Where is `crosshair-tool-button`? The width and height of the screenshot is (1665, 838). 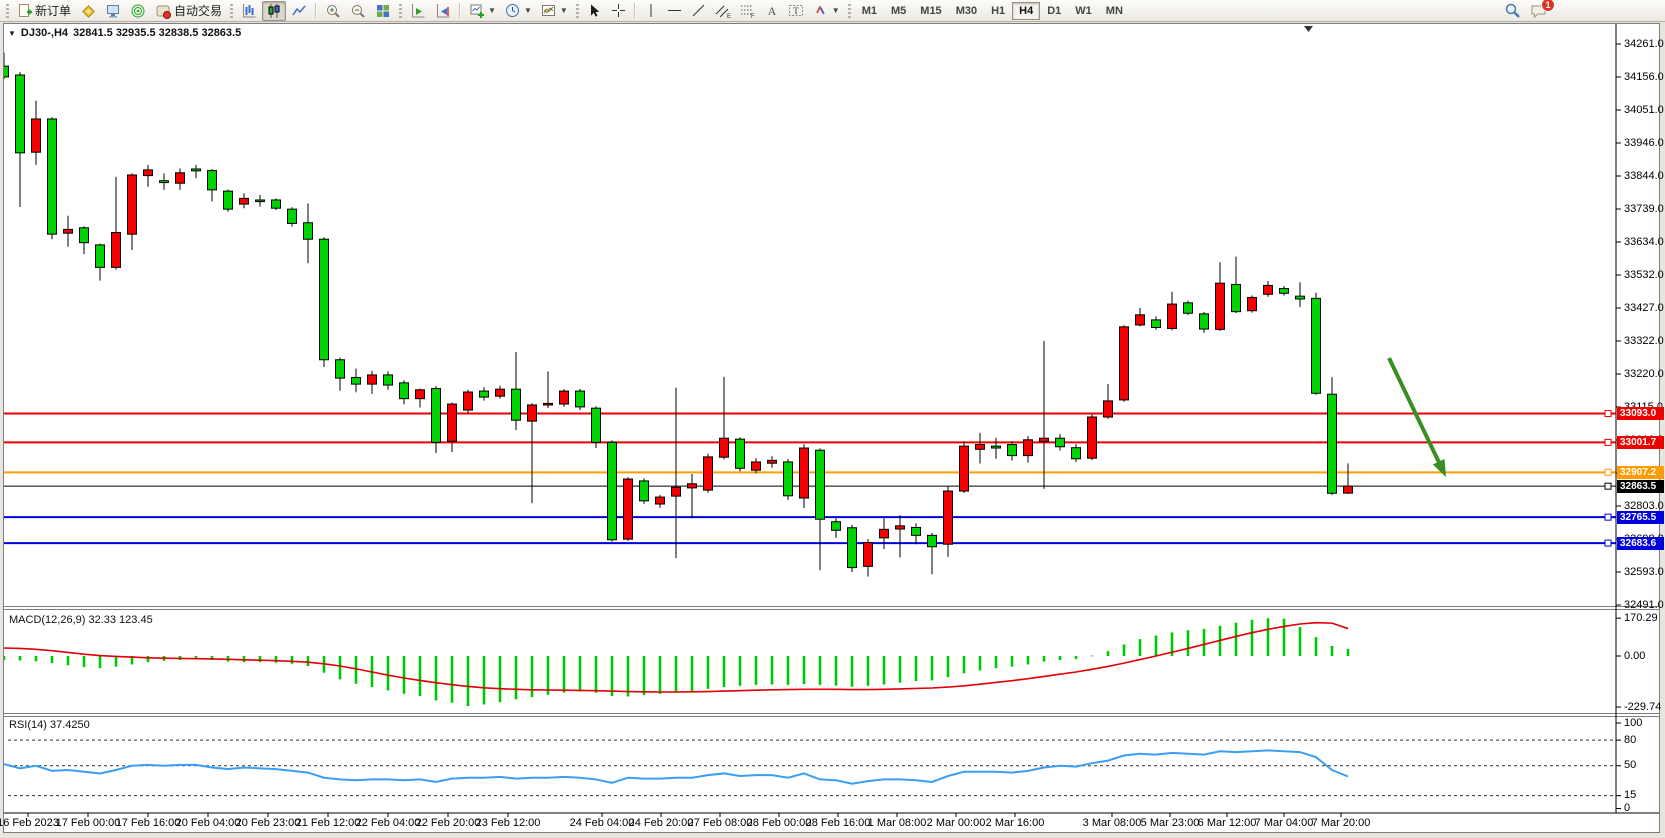
crosshair-tool-button is located at coordinates (618, 11).